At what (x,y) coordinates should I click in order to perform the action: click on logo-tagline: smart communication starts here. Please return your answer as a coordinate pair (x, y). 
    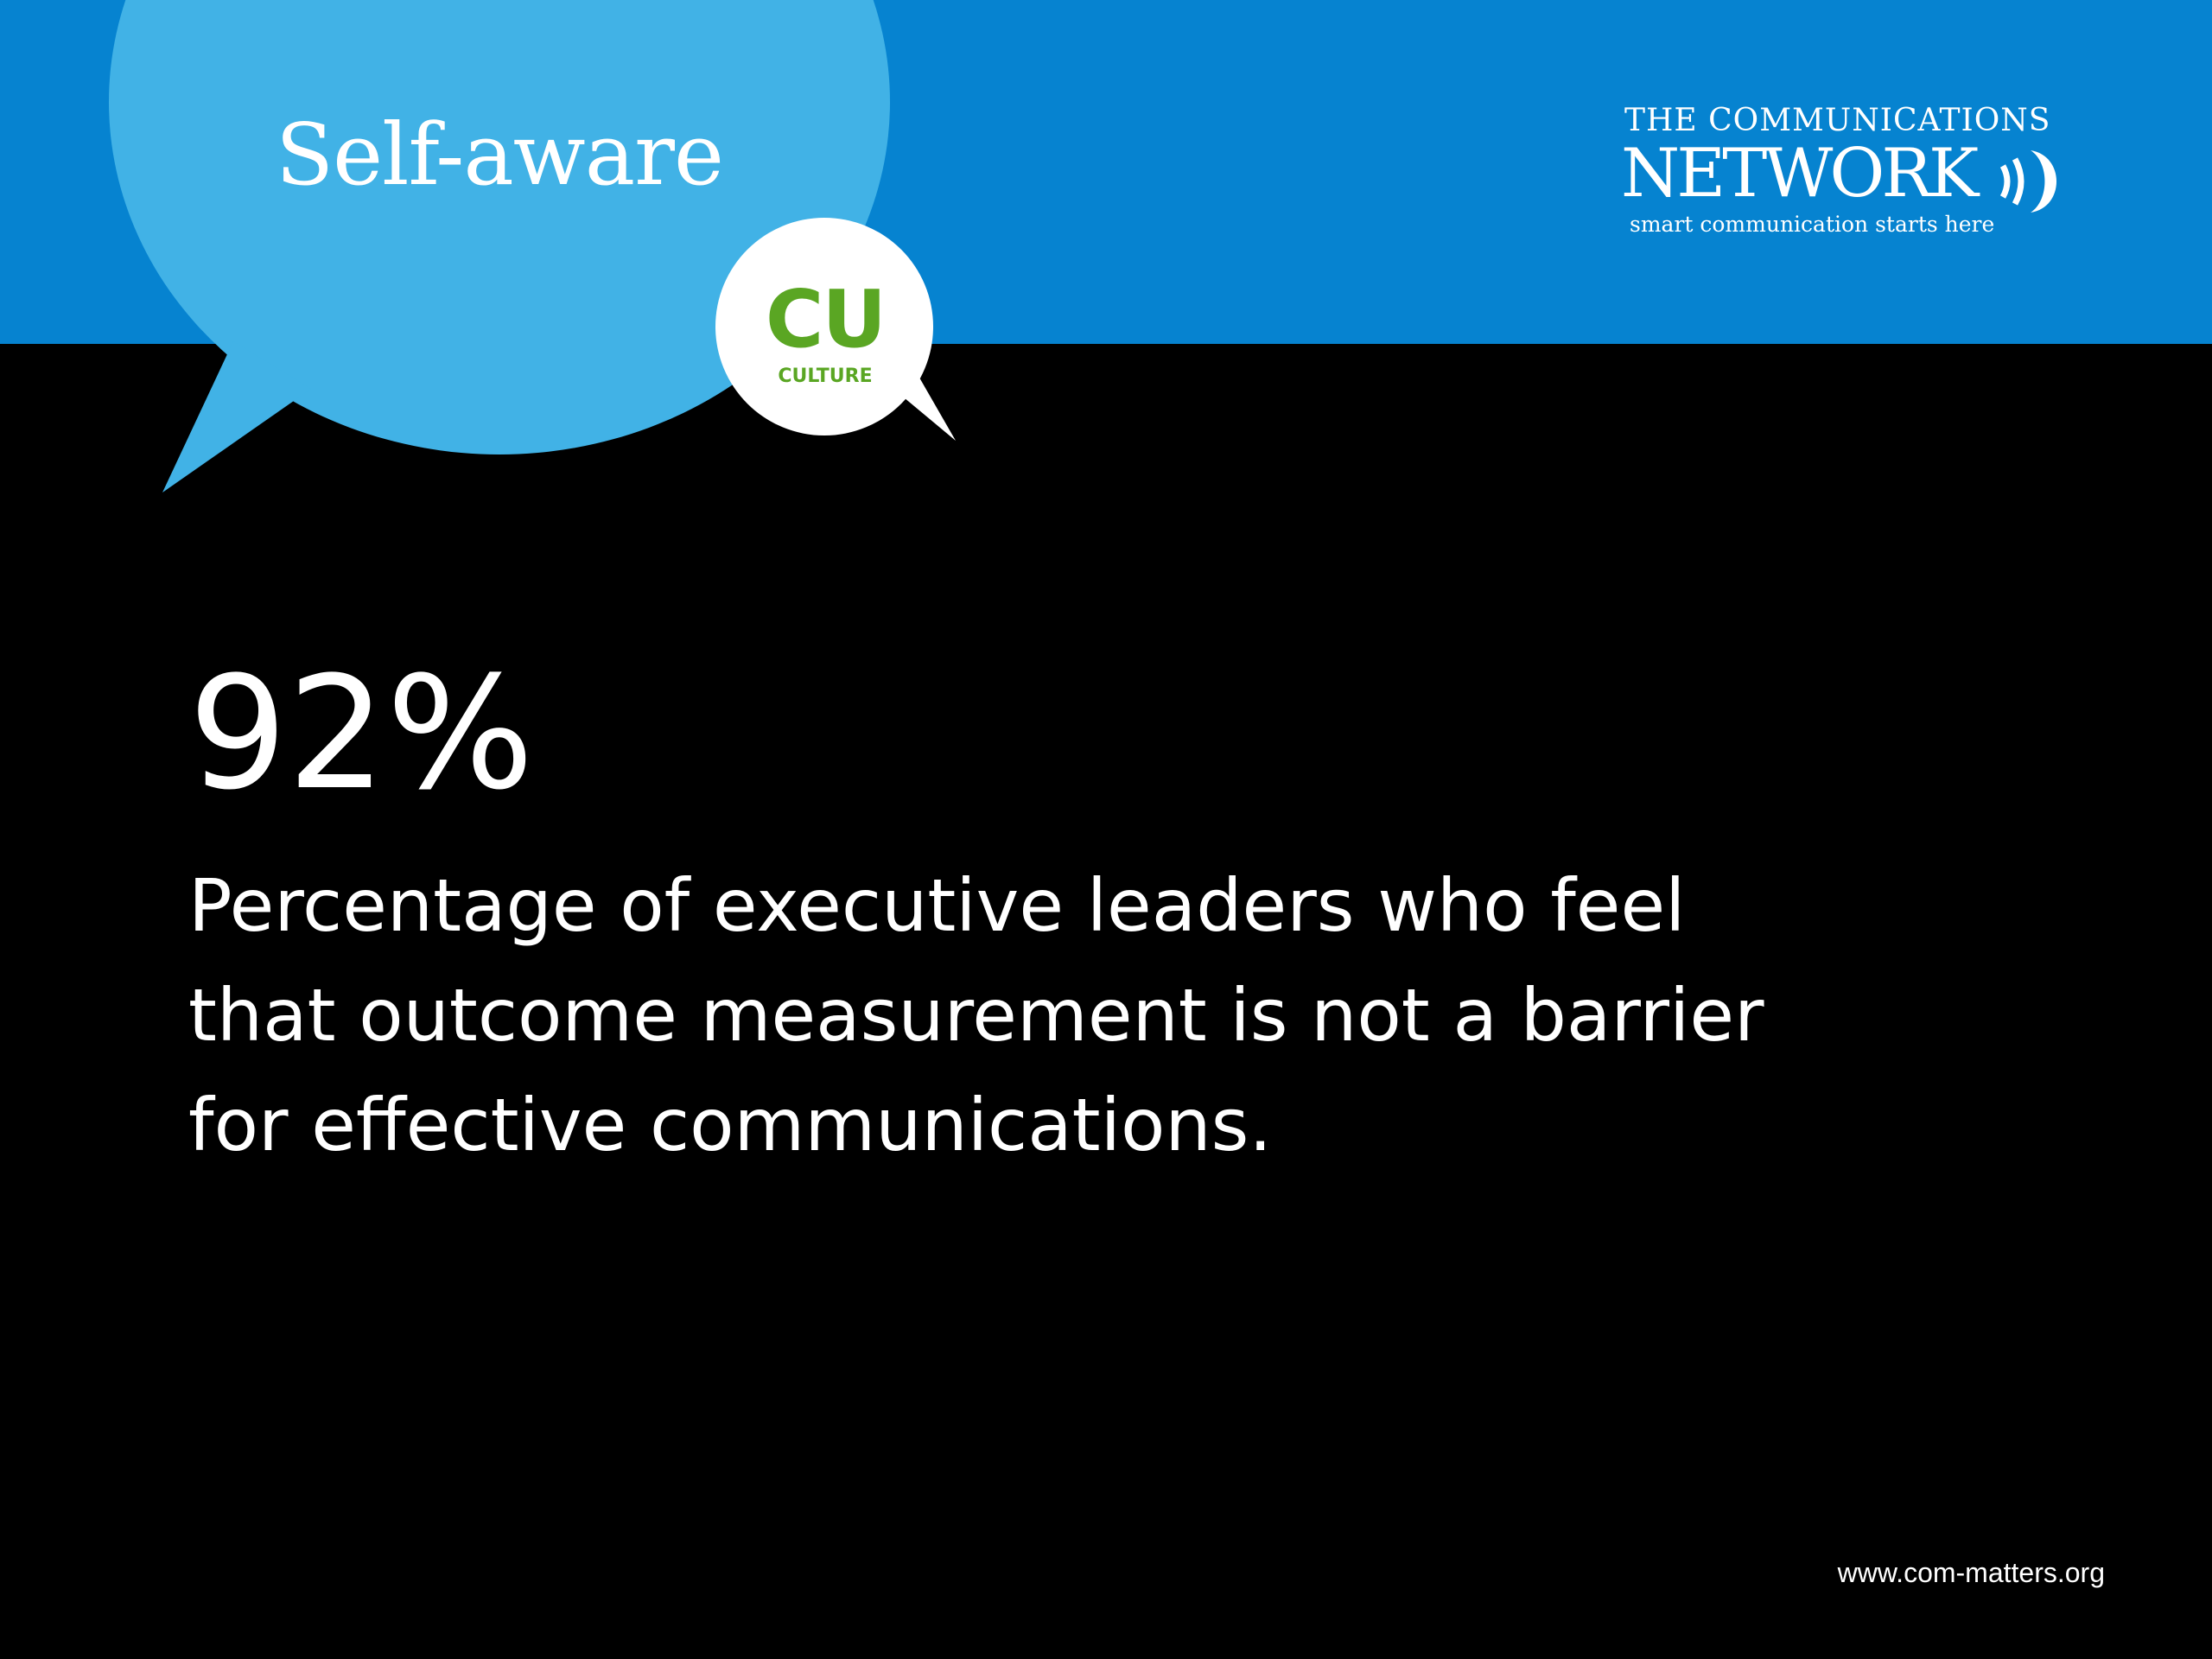
    Looking at the image, I should click on (1812, 224).